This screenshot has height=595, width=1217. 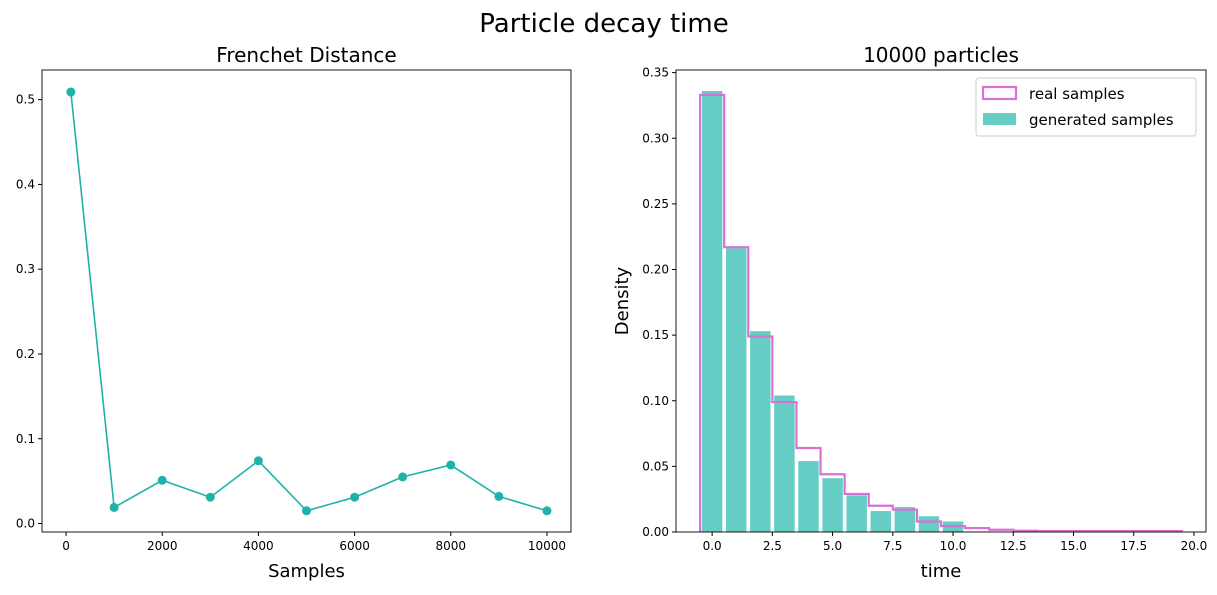 What do you see at coordinates (772, 546) in the screenshot?
I see `x-tick-label: 2.5` at bounding box center [772, 546].